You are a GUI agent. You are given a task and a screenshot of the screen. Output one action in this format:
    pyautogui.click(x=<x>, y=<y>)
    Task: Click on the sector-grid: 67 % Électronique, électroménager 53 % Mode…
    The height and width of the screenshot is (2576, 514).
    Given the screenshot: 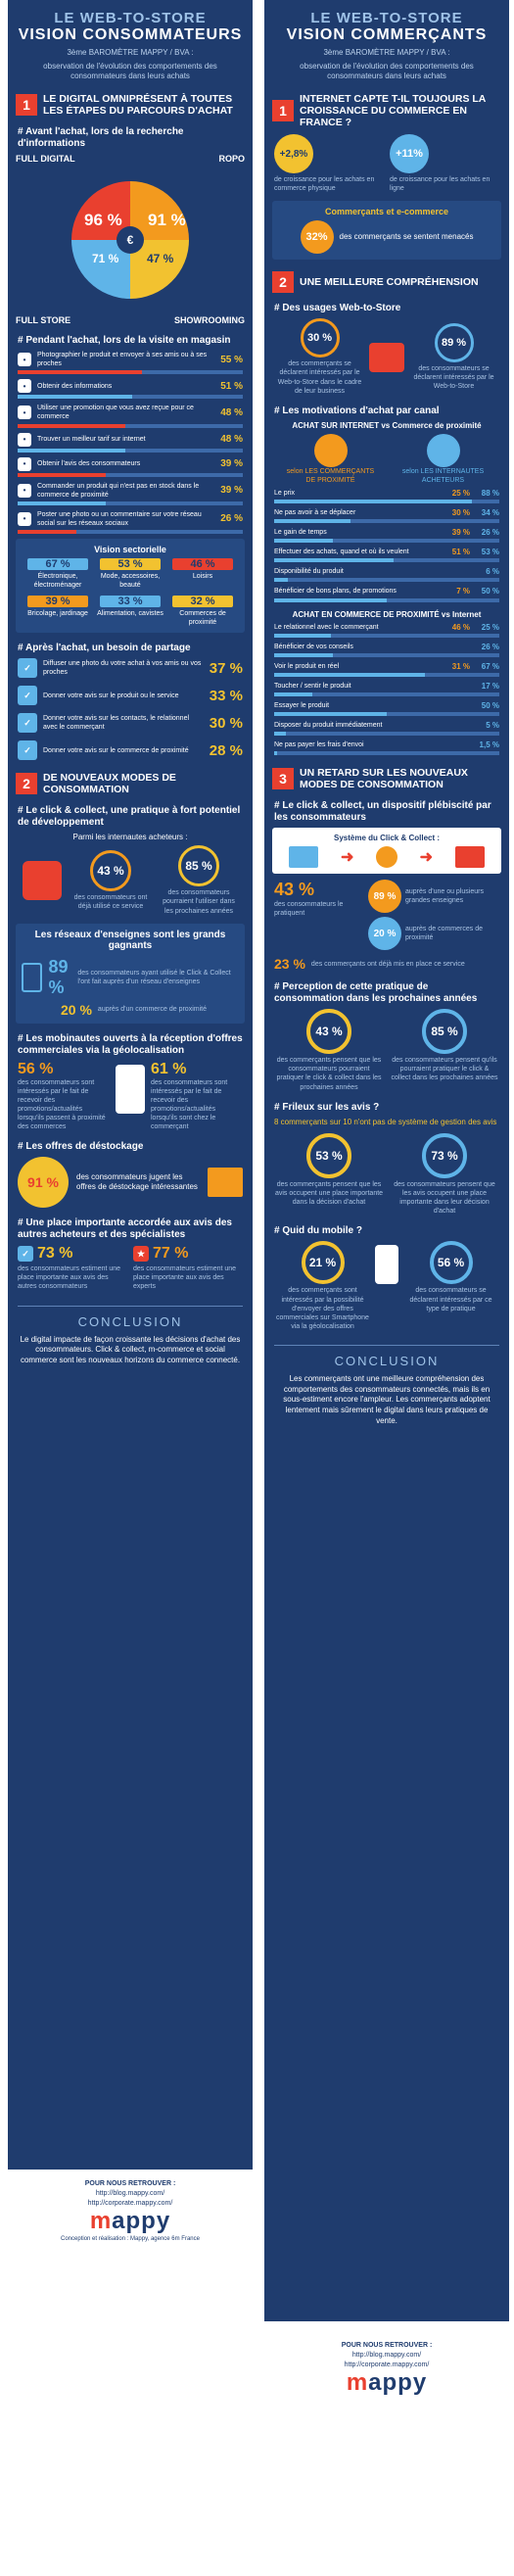 What is the action you would take?
    pyautogui.click(x=130, y=592)
    